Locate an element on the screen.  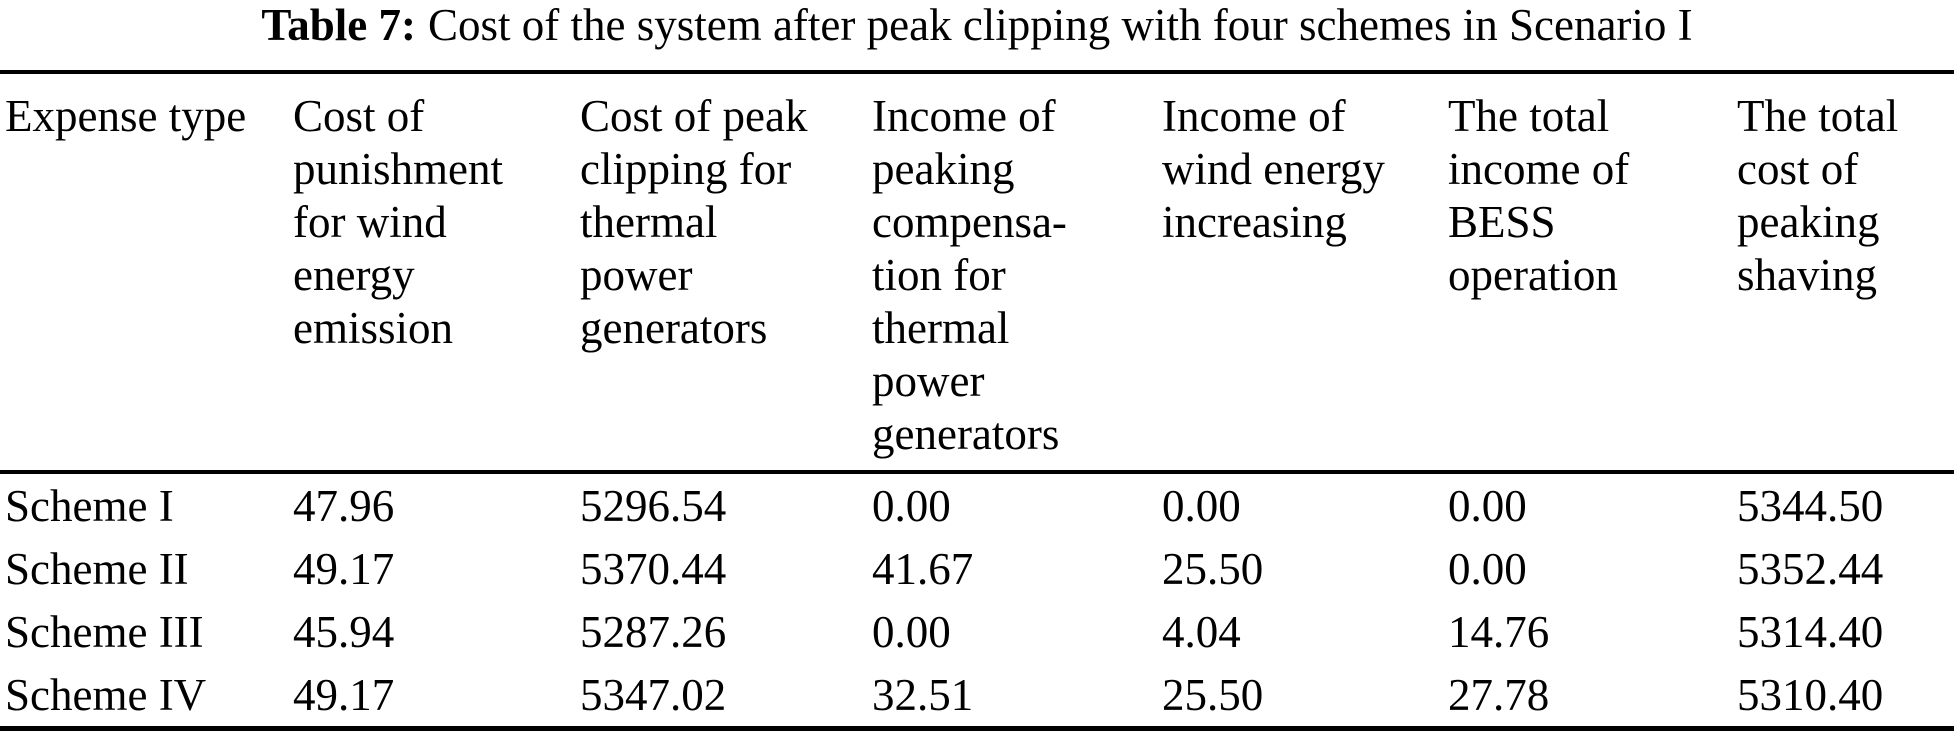
table-cell: 5352.44 is located at coordinates (1810, 568).